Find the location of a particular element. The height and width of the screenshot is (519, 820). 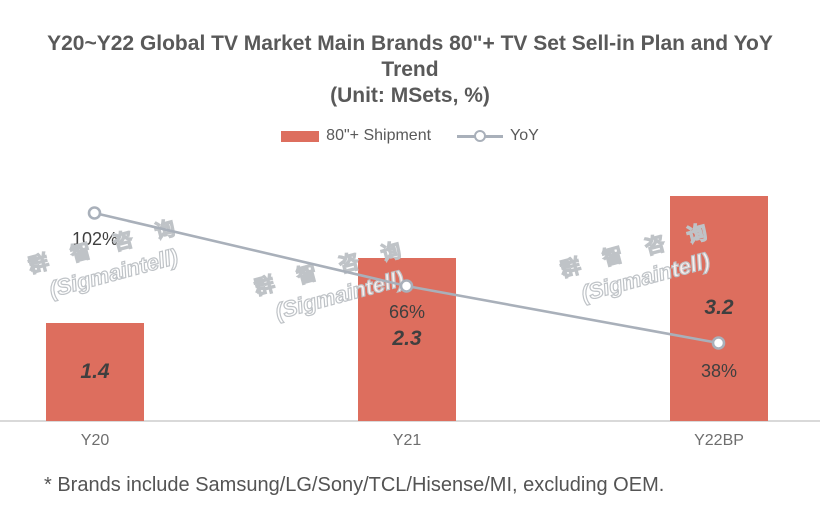

bar-label-y22bp: 3.2 is located at coordinates (719, 307).